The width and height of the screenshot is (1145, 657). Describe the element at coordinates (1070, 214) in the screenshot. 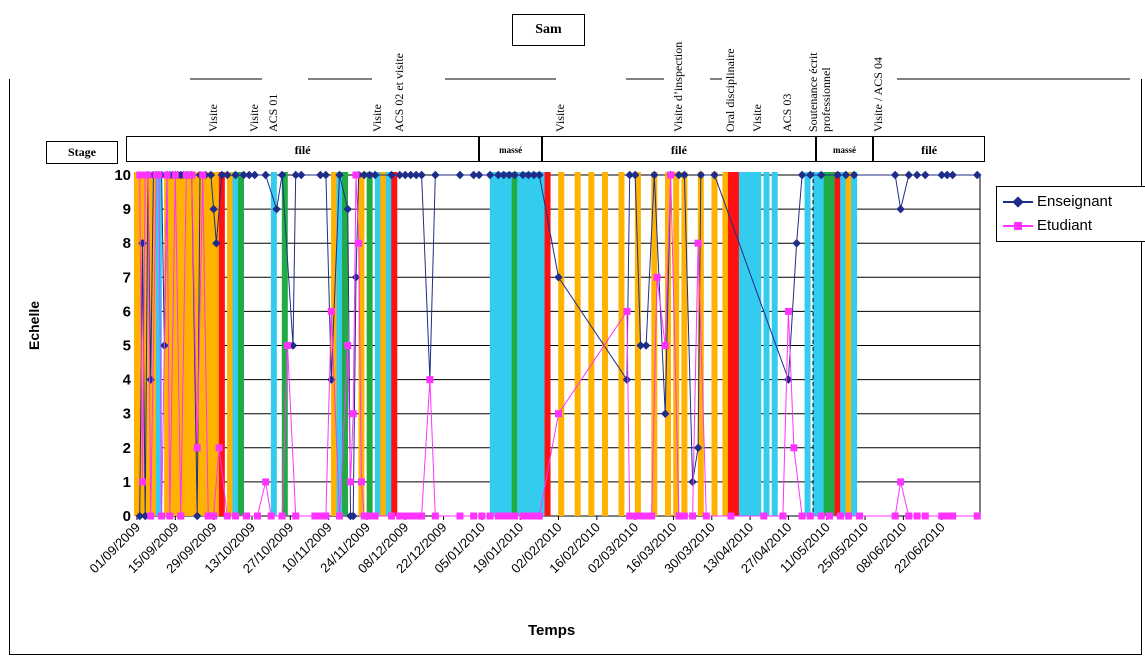

I see `legend: Enseignant Etudiant` at that location.